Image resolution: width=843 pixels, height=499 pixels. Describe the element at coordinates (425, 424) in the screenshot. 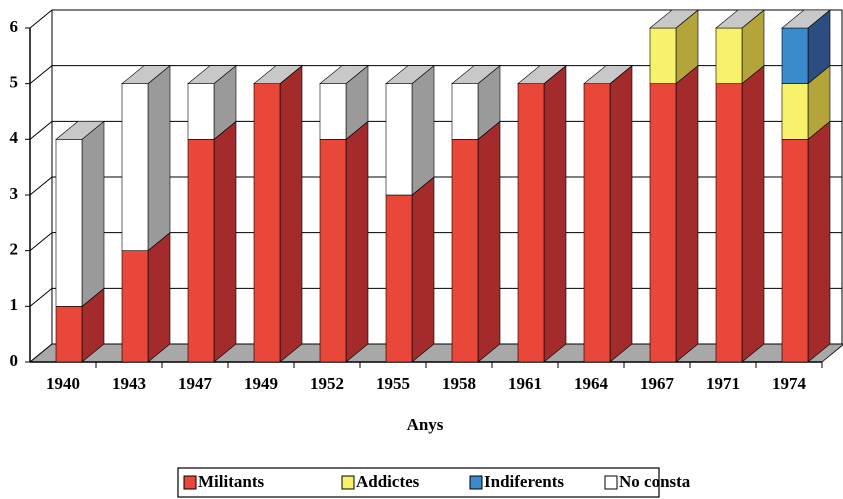

I see `x-axis-title: Anys` at that location.